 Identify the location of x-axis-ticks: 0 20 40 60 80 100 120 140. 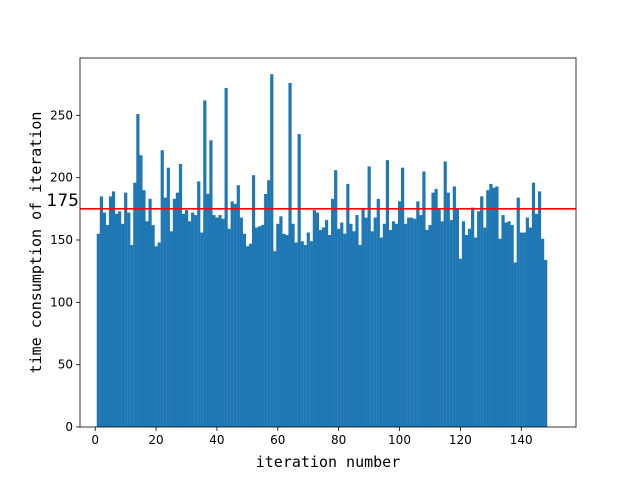
(311, 437).